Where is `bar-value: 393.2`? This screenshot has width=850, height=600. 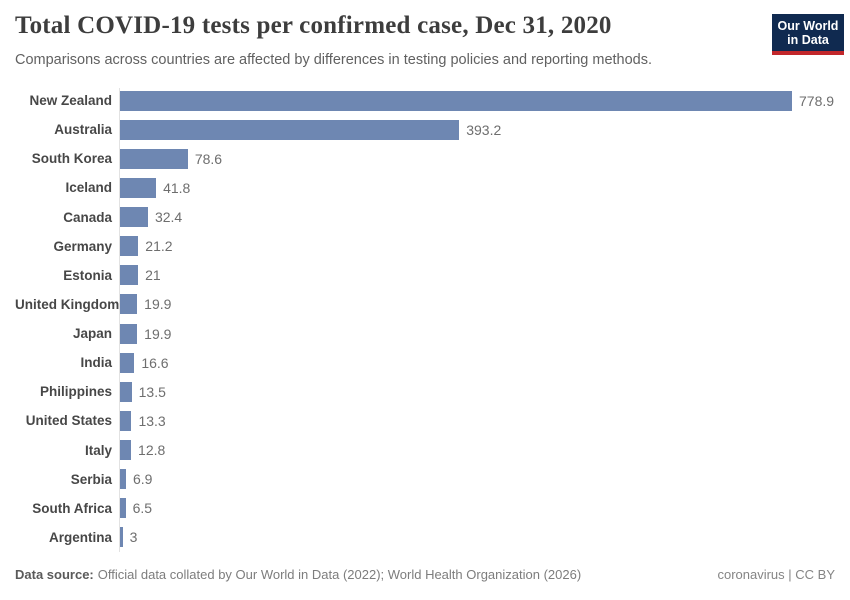
bar-value: 393.2 is located at coordinates (484, 129).